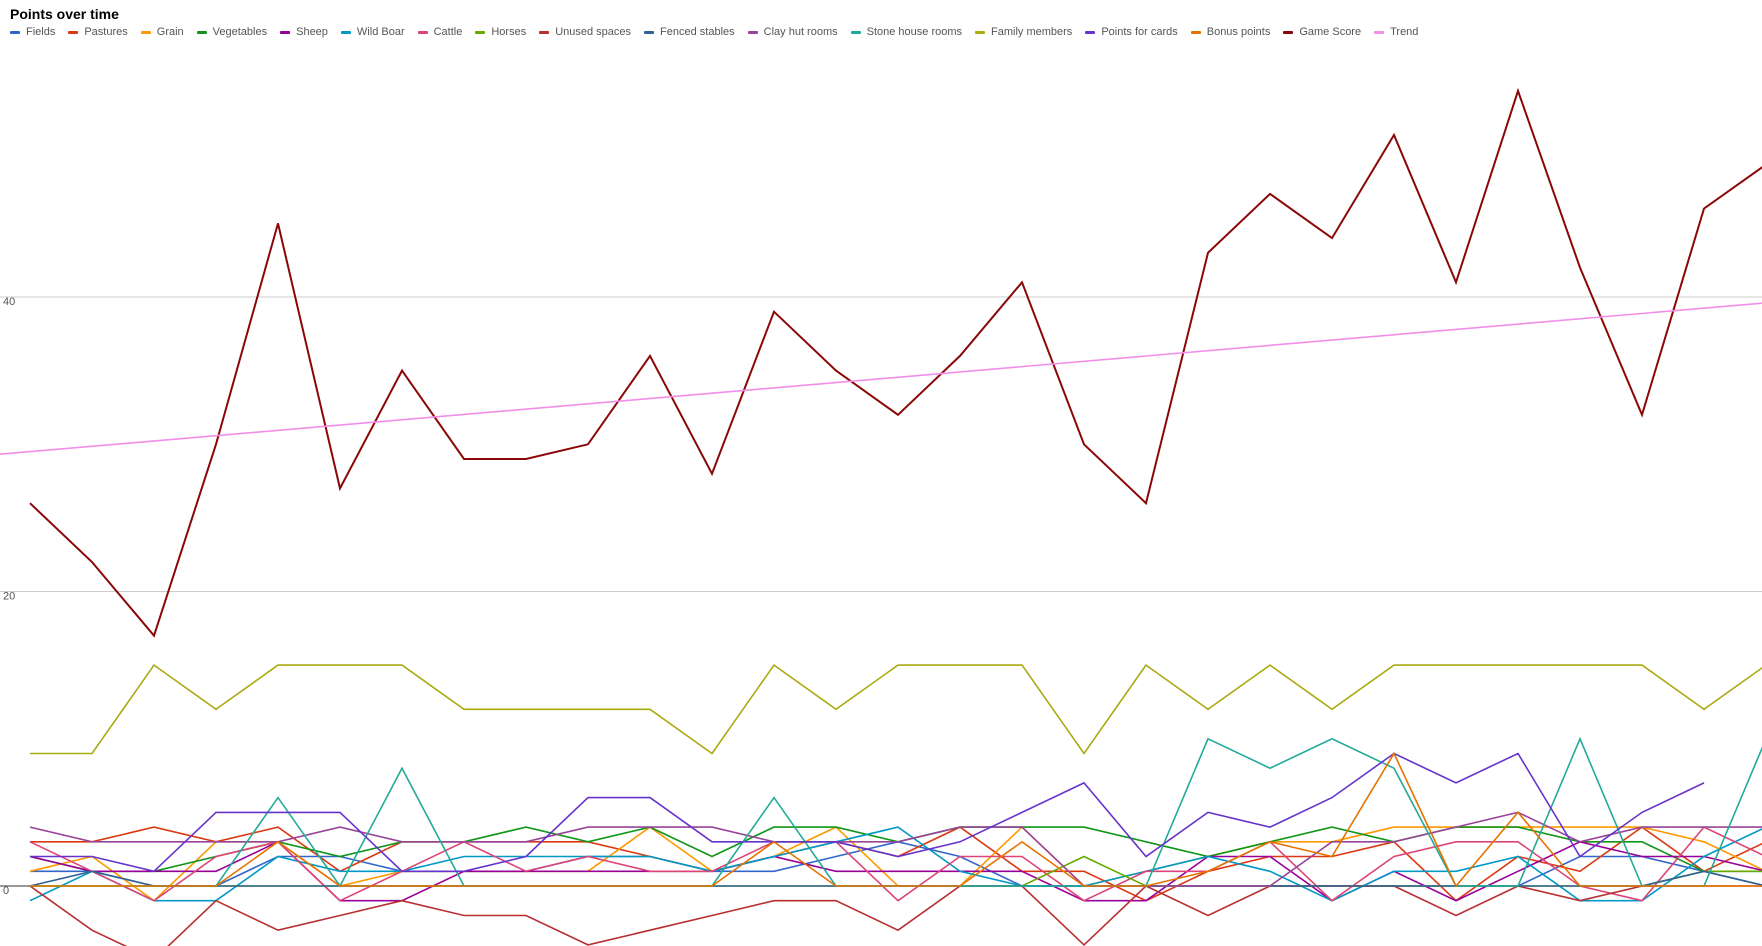  I want to click on legend-label: Points for cards, so click(1139, 32).